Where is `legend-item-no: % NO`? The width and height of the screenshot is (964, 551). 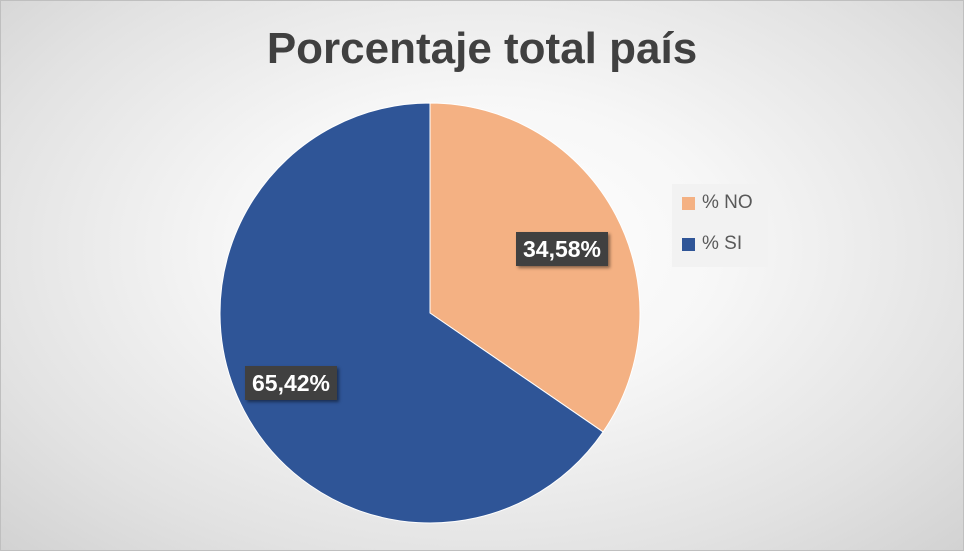
legend-item-no: % NO is located at coordinates (717, 203).